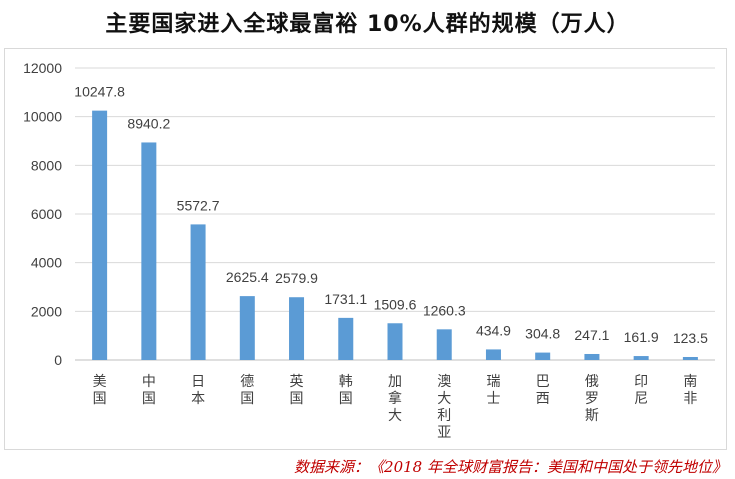 The height and width of the screenshot is (479, 735). What do you see at coordinates (247, 390) in the screenshot?
I see `x-tick-label: 德国` at bounding box center [247, 390].